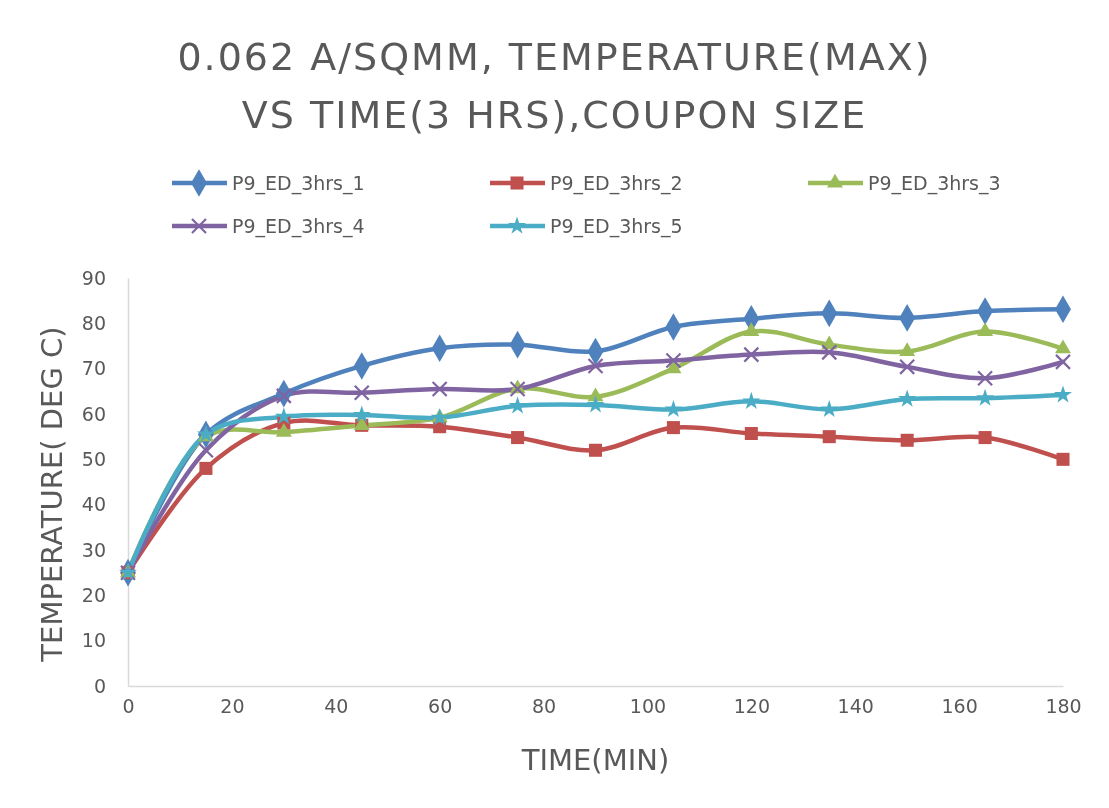 Image resolution: width=1109 pixels, height=808 pixels. What do you see at coordinates (93, 413) in the screenshot?
I see `y-tick-label: 60` at bounding box center [93, 413].